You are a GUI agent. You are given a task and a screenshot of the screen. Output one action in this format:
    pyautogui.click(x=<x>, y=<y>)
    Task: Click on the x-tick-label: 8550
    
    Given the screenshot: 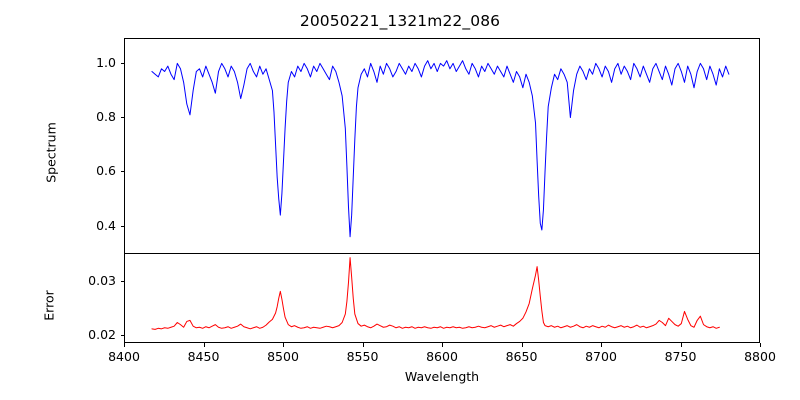 What is the action you would take?
    pyautogui.click(x=362, y=356)
    